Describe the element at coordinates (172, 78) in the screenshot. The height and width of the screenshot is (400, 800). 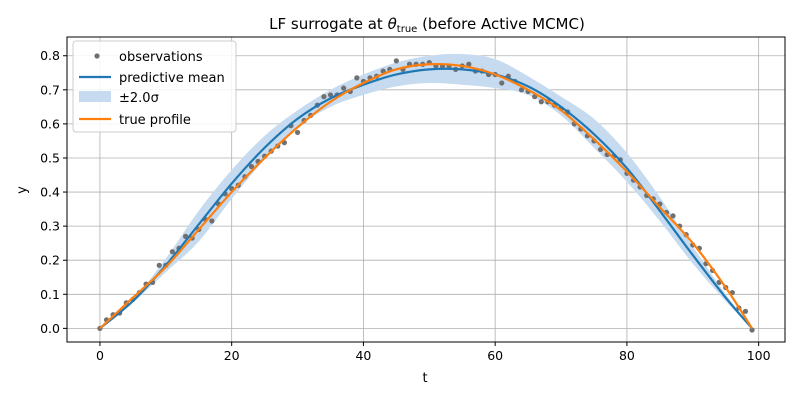
I see `legend-predictive-mean-label: predictive mean` at that location.